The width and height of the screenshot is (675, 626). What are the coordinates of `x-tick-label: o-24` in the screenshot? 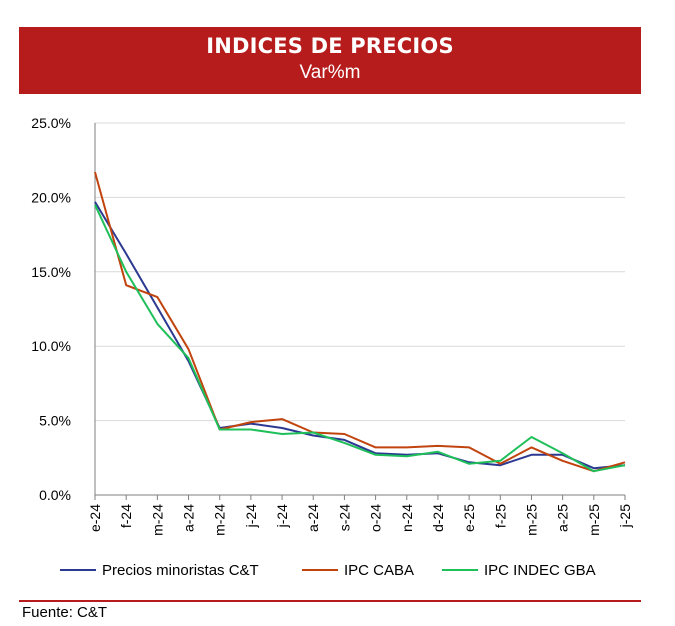 It's located at (376, 518).